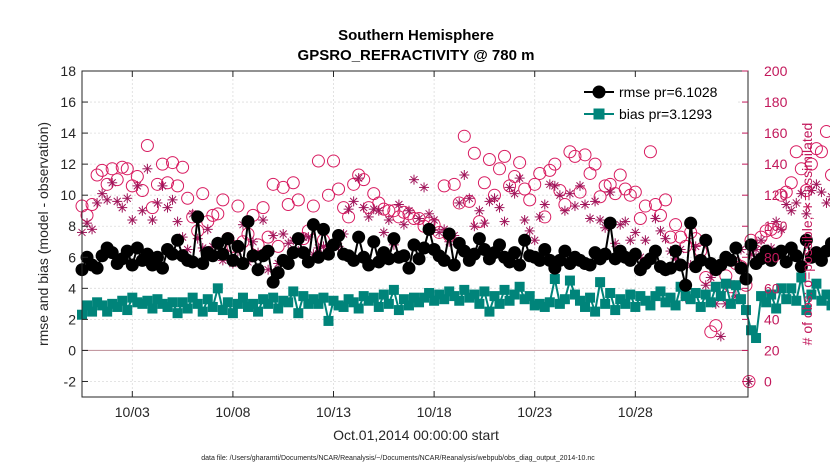 The image size is (830, 470). I want to click on legend-box, so click(659, 101).